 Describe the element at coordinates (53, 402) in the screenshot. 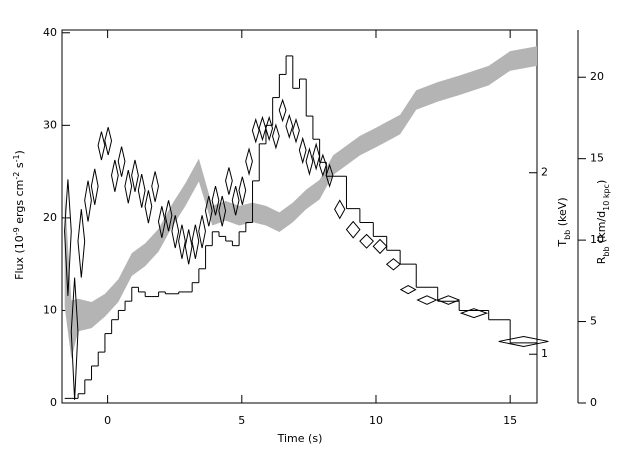

I see `y-tick-label: 0` at that location.